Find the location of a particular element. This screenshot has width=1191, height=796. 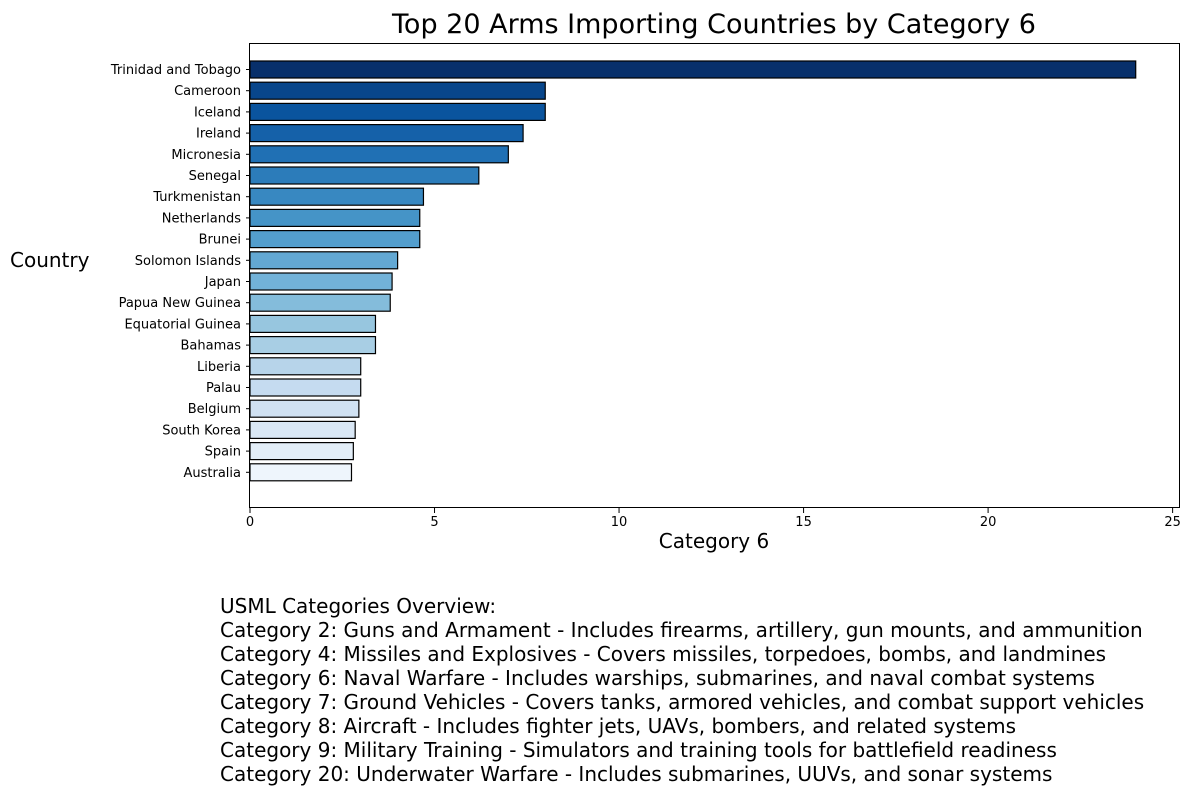

x-axis-ticks: 0 5 10 15 20 25 is located at coordinates (713, 519).